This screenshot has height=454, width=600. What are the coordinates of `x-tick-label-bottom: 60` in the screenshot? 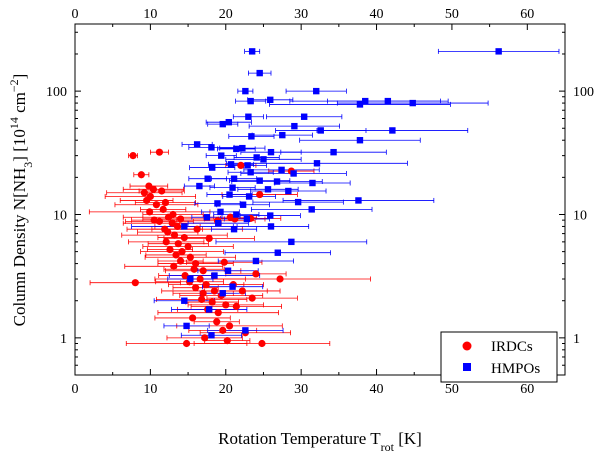 It's located at (527, 389).